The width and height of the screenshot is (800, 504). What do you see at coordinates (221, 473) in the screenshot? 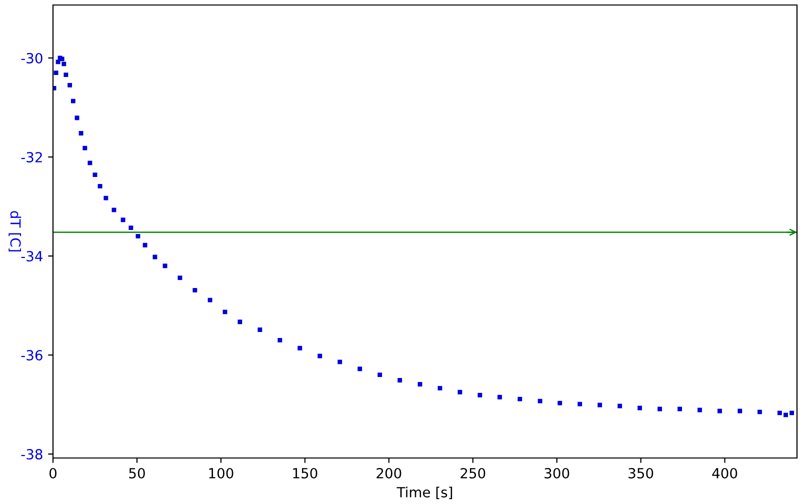
I see `x-tick-label: 100` at bounding box center [221, 473].